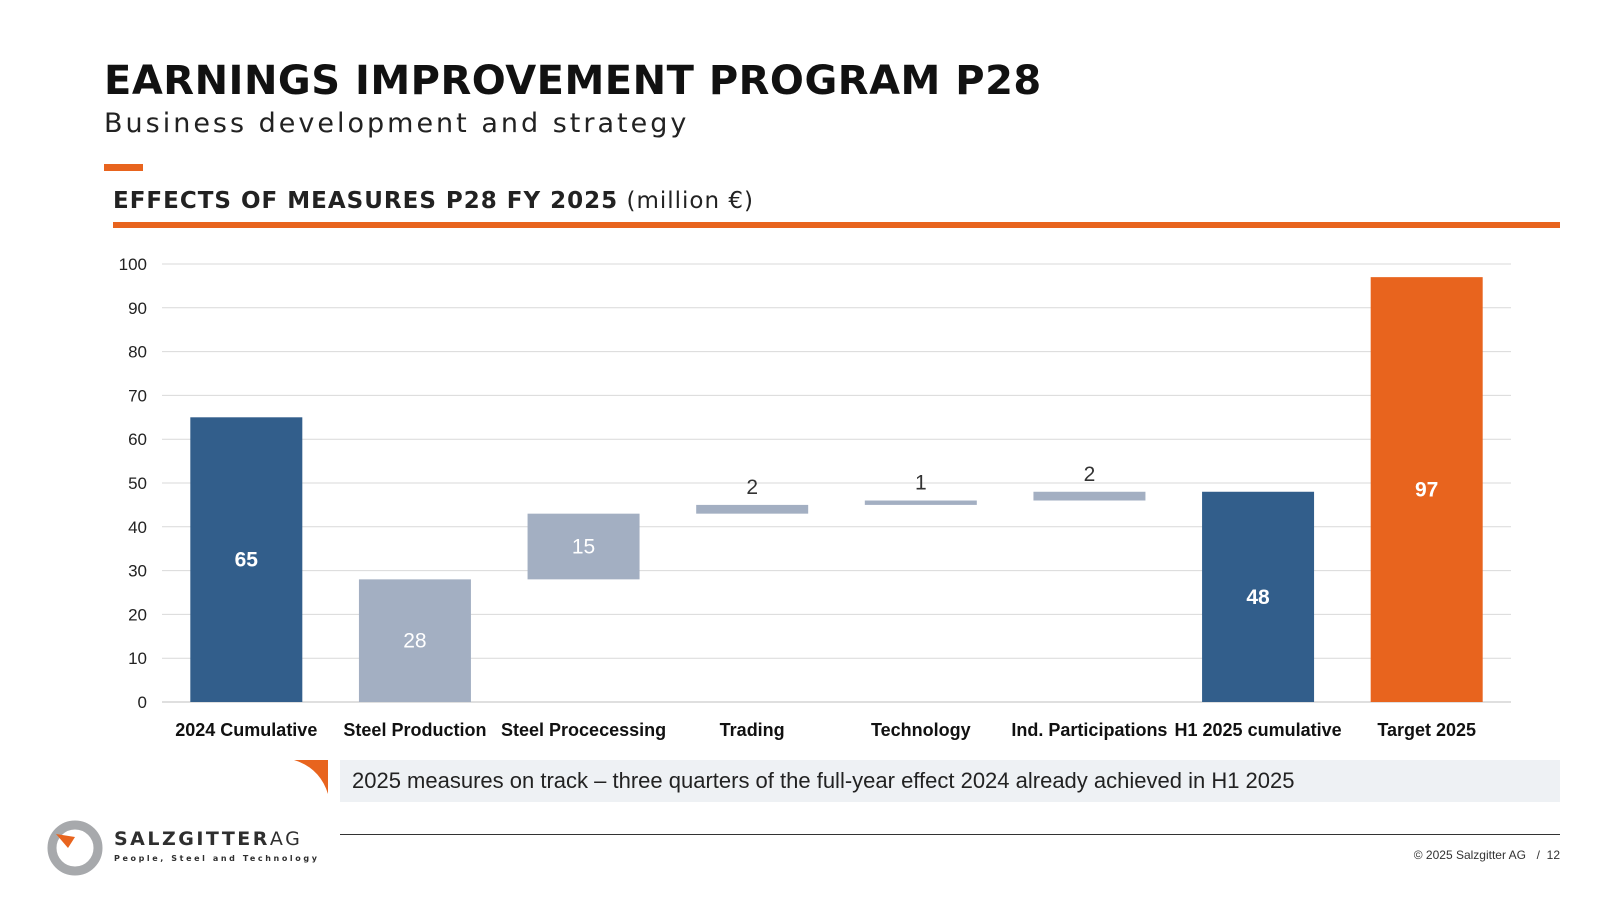 The image size is (1600, 901). I want to click on data-label: 48, so click(1258, 597).